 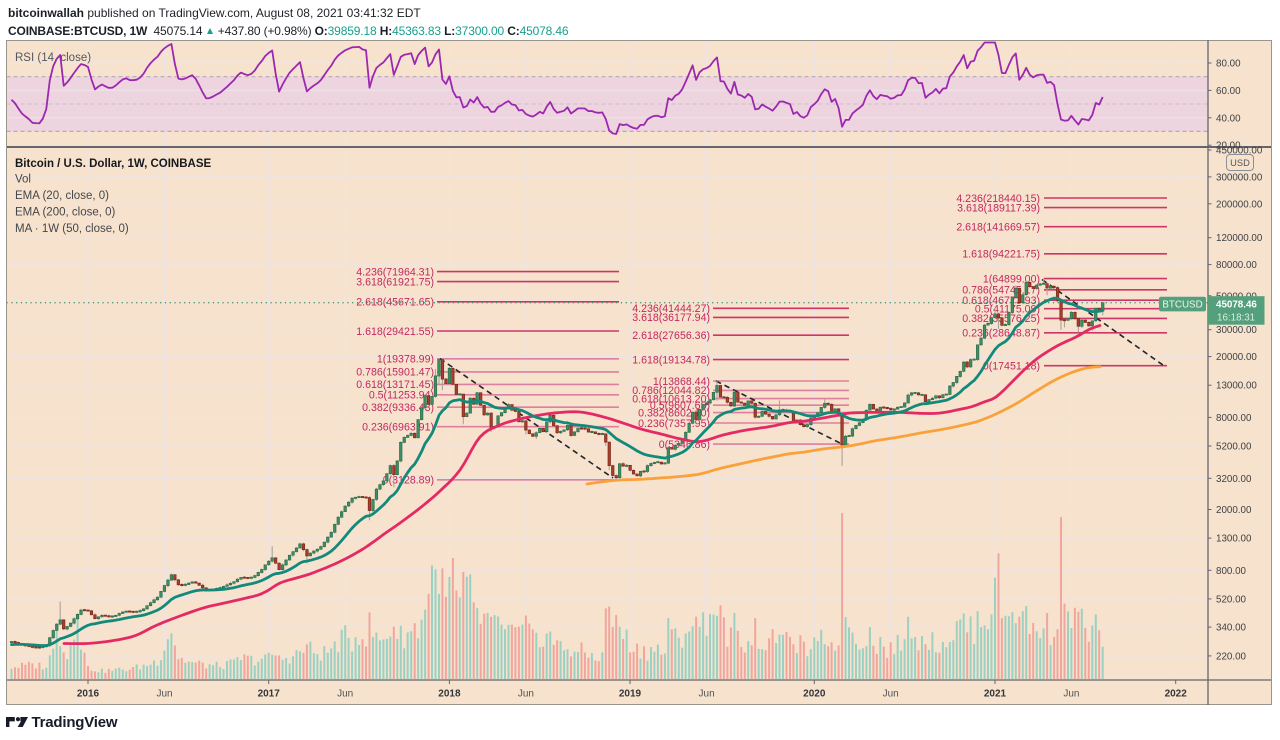 I want to click on svg-text: USD, so click(x=1240, y=163).